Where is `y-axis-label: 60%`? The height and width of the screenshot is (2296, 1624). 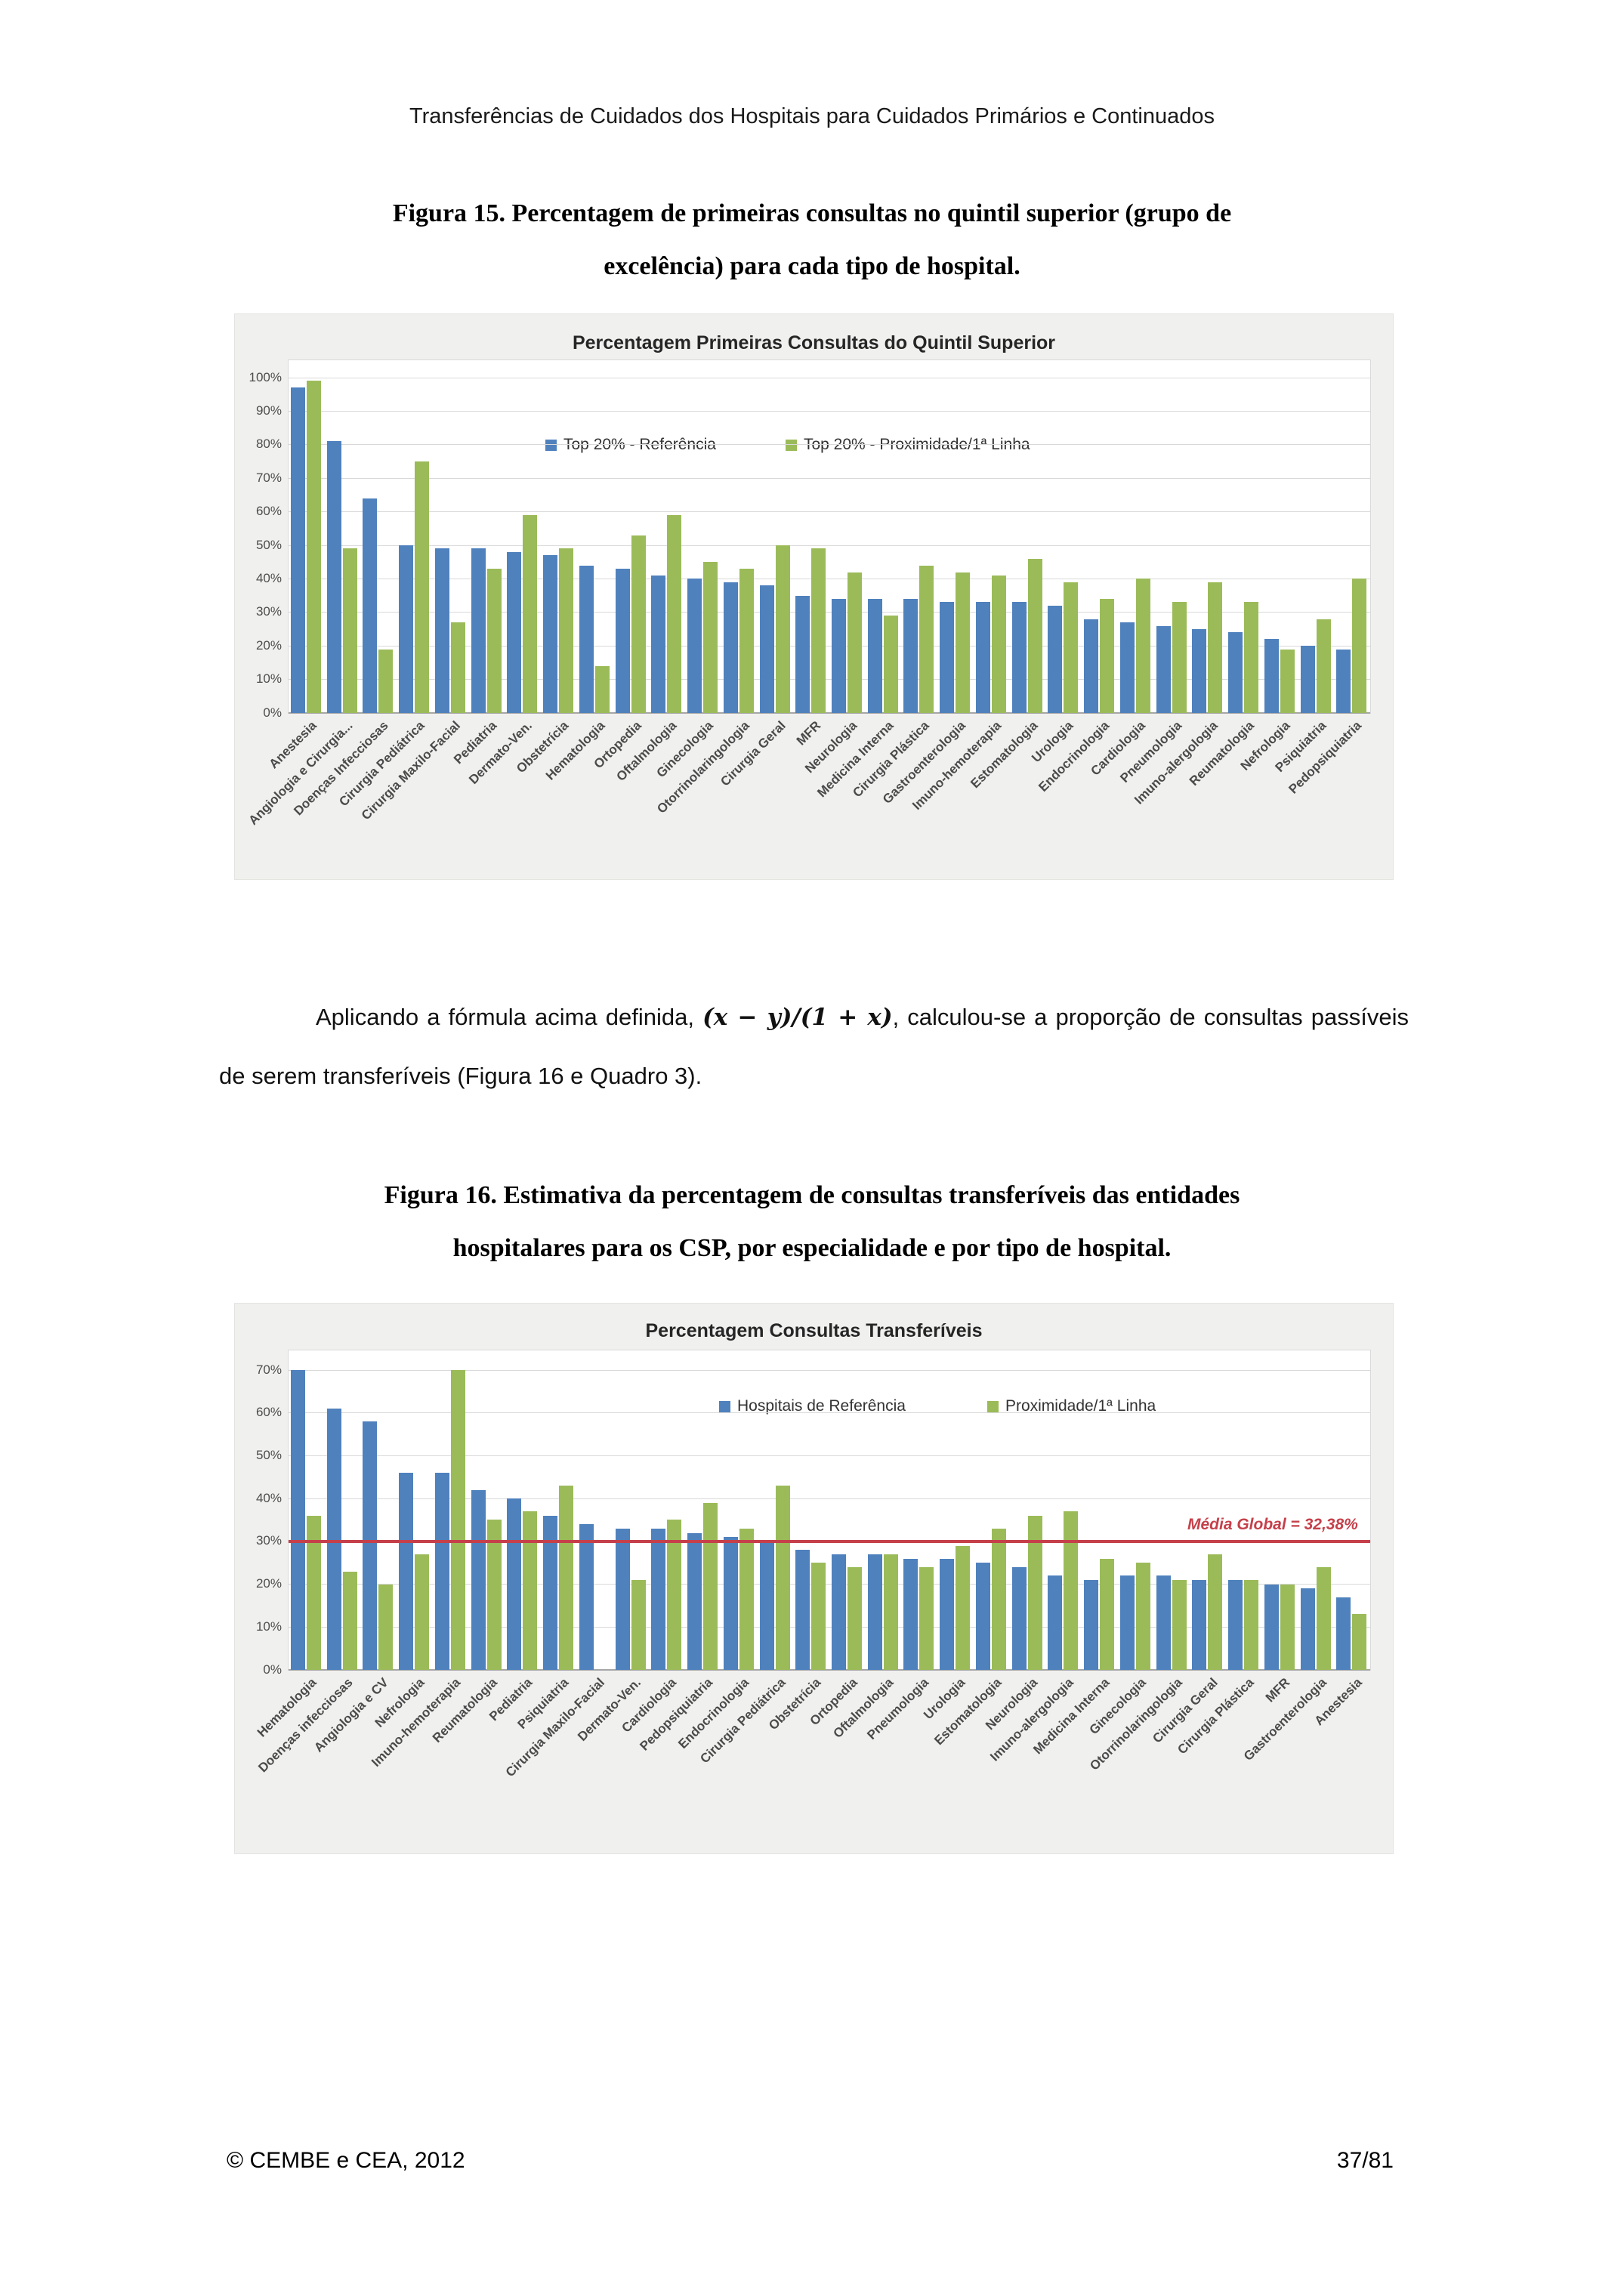
y-axis-label: 60% is located at coordinates (269, 511).